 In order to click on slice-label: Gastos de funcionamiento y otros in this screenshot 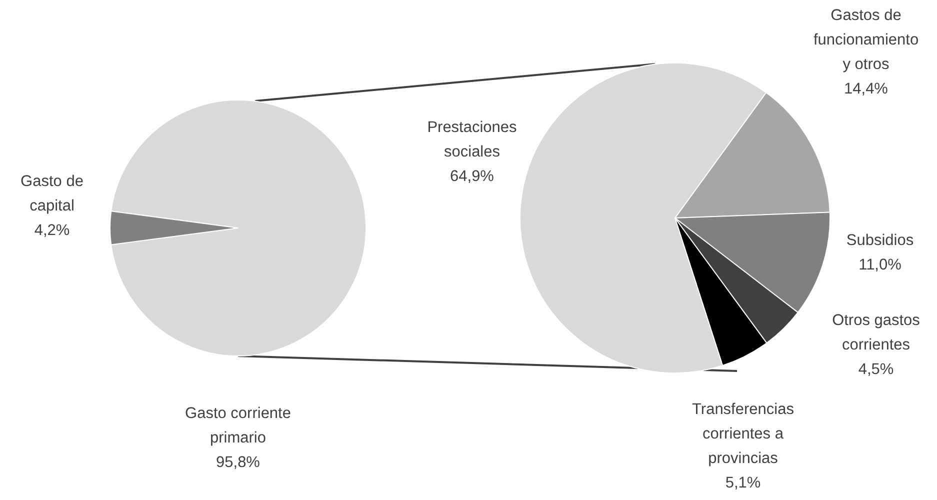, I will do `click(866, 40)`.